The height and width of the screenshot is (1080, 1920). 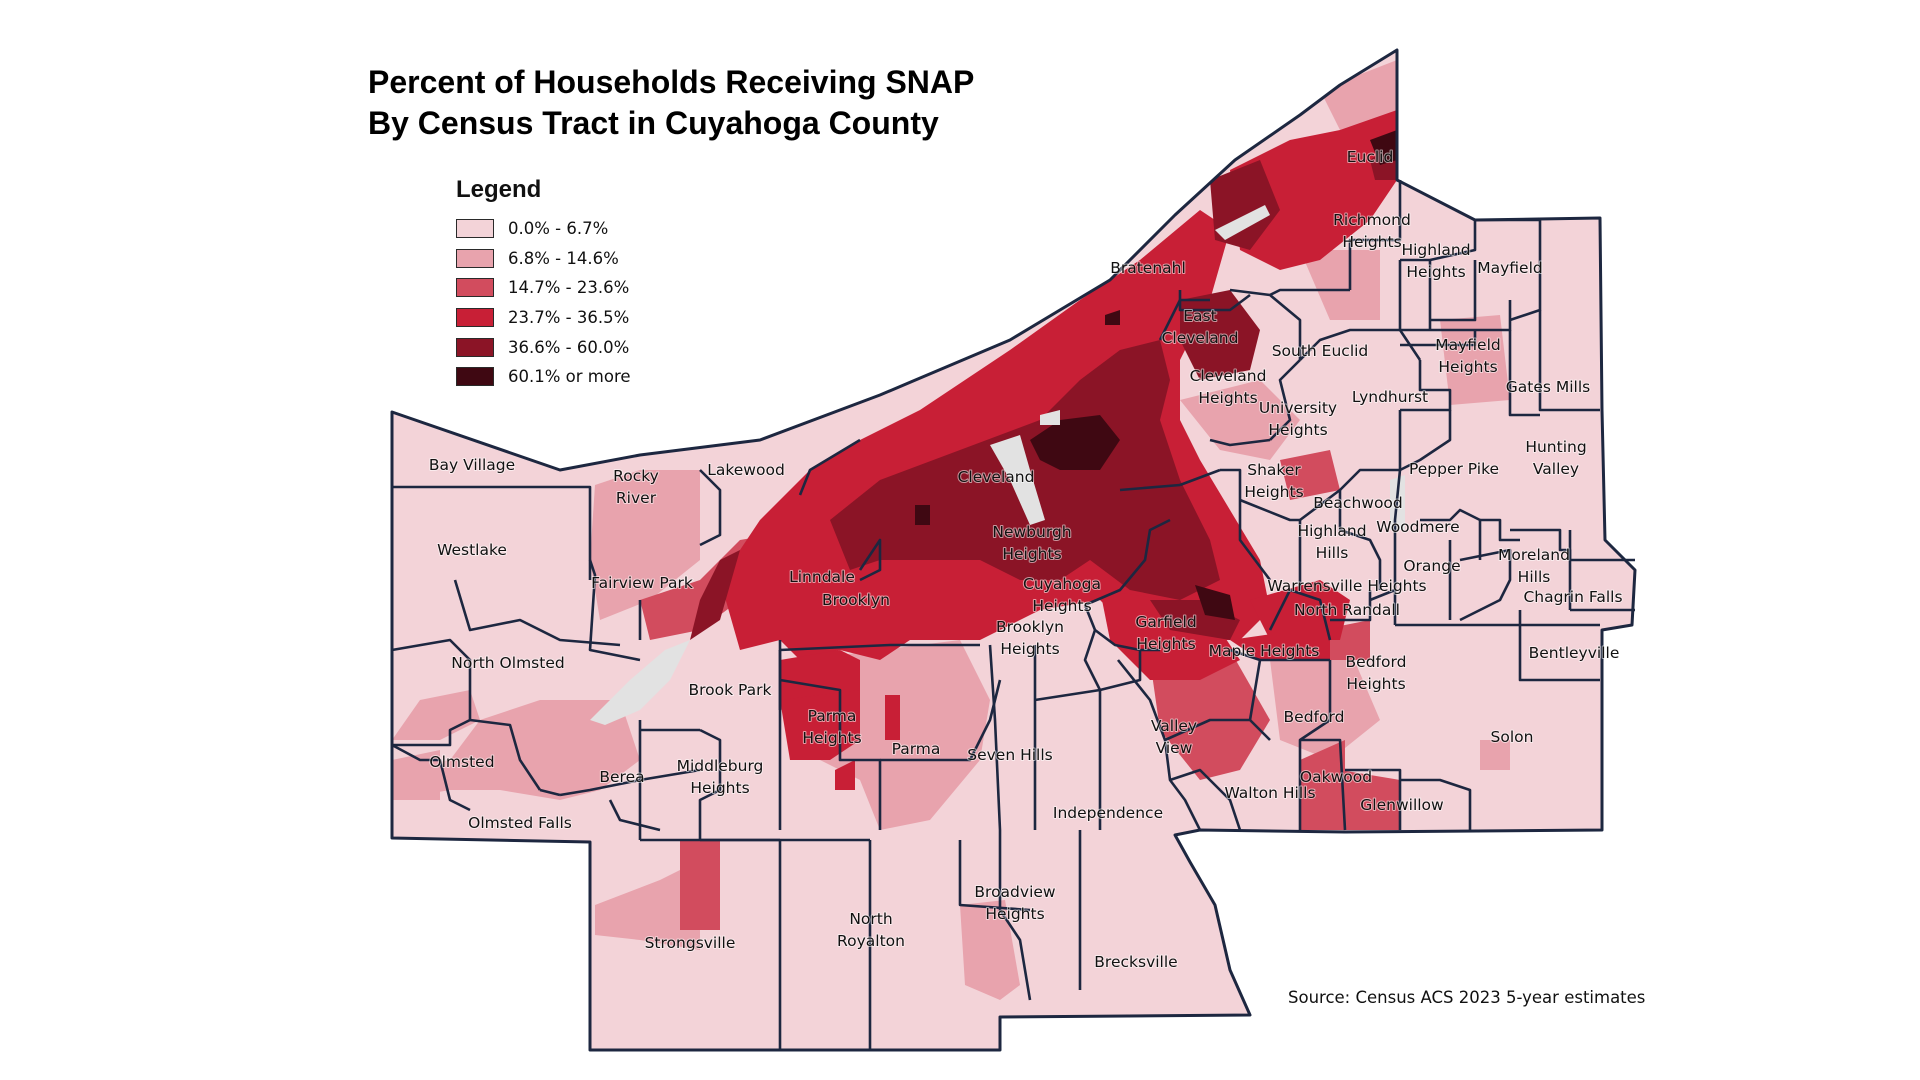 What do you see at coordinates (520, 823) in the screenshot?
I see `place-label-line: Olmsted Falls` at bounding box center [520, 823].